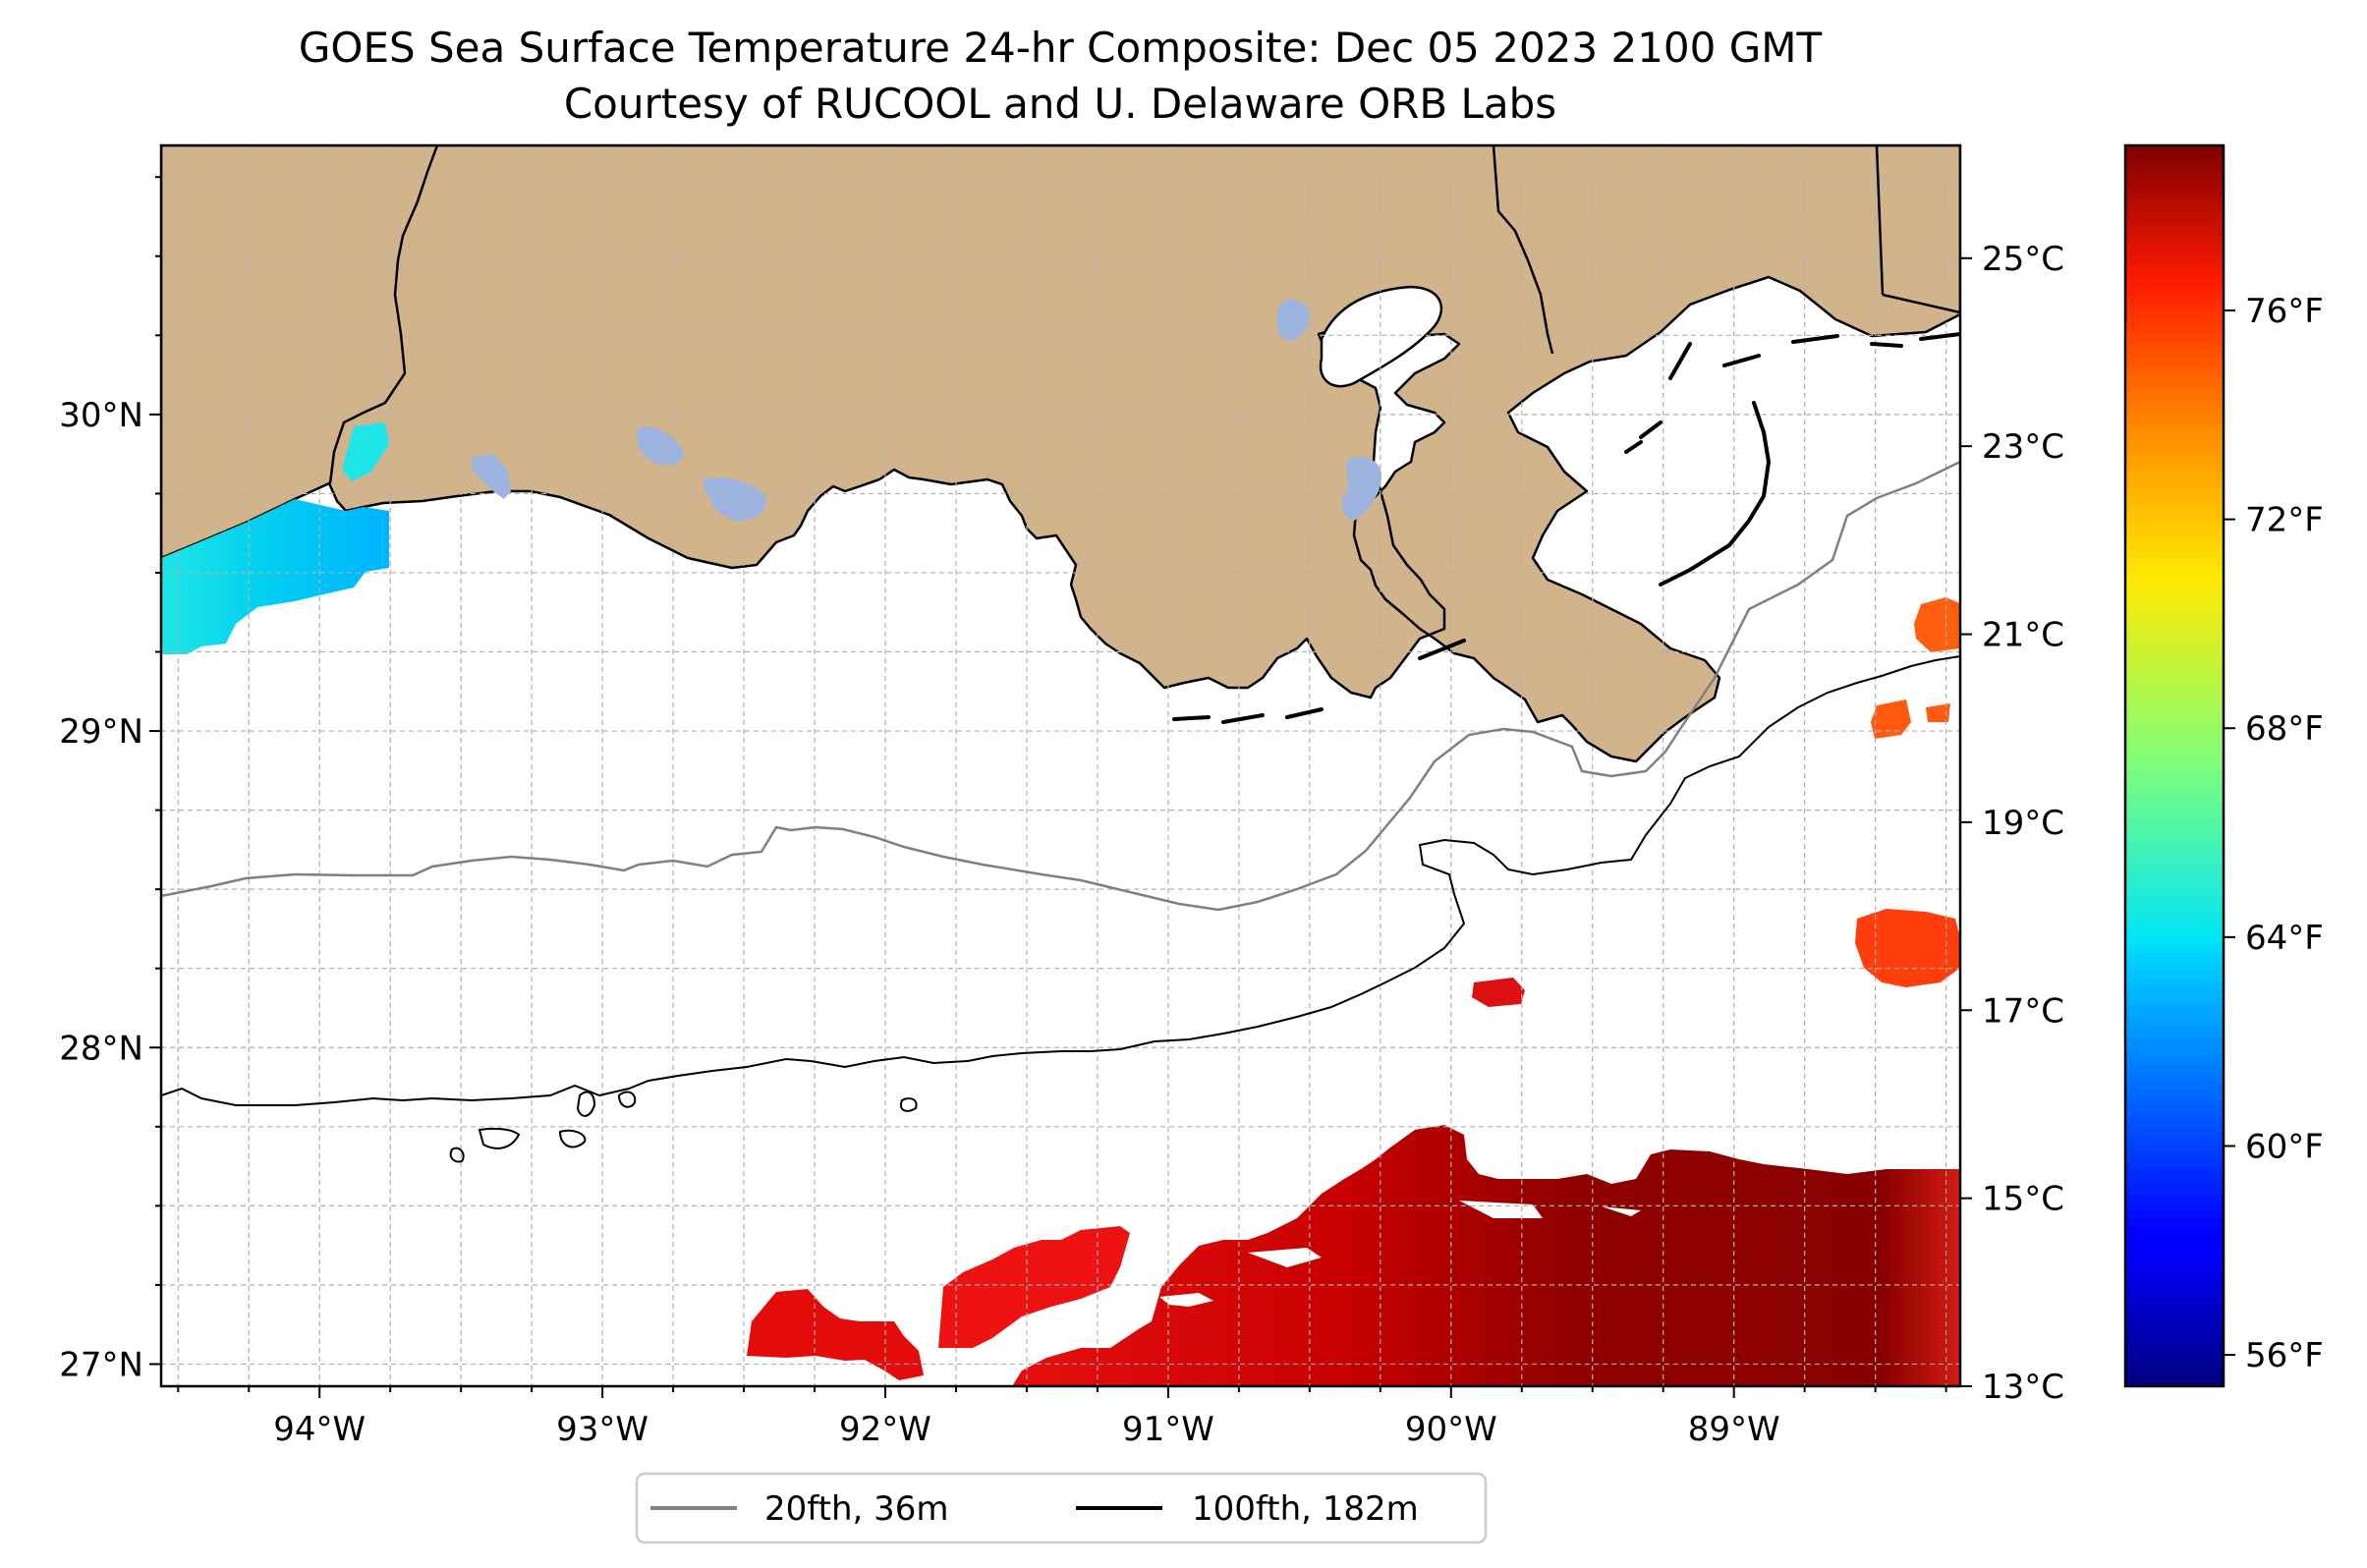 The height and width of the screenshot is (1568, 2367). Describe the element at coordinates (835, 1334) in the screenshot. I see `sst-patch-warm-west` at that location.